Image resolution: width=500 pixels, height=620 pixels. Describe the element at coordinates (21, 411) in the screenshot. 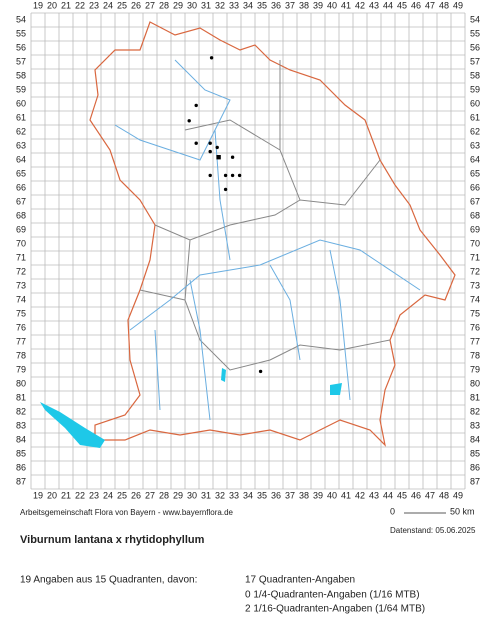

I see `row-label: 82` at that location.